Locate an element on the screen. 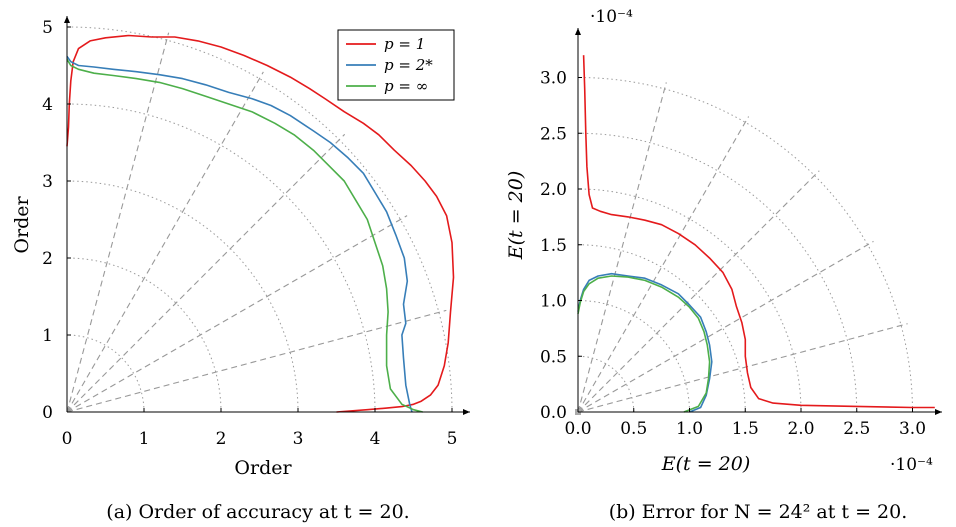 The width and height of the screenshot is (956, 527). caption-b: (b) Error for N = 24² at t = 20. is located at coordinates (758, 512).